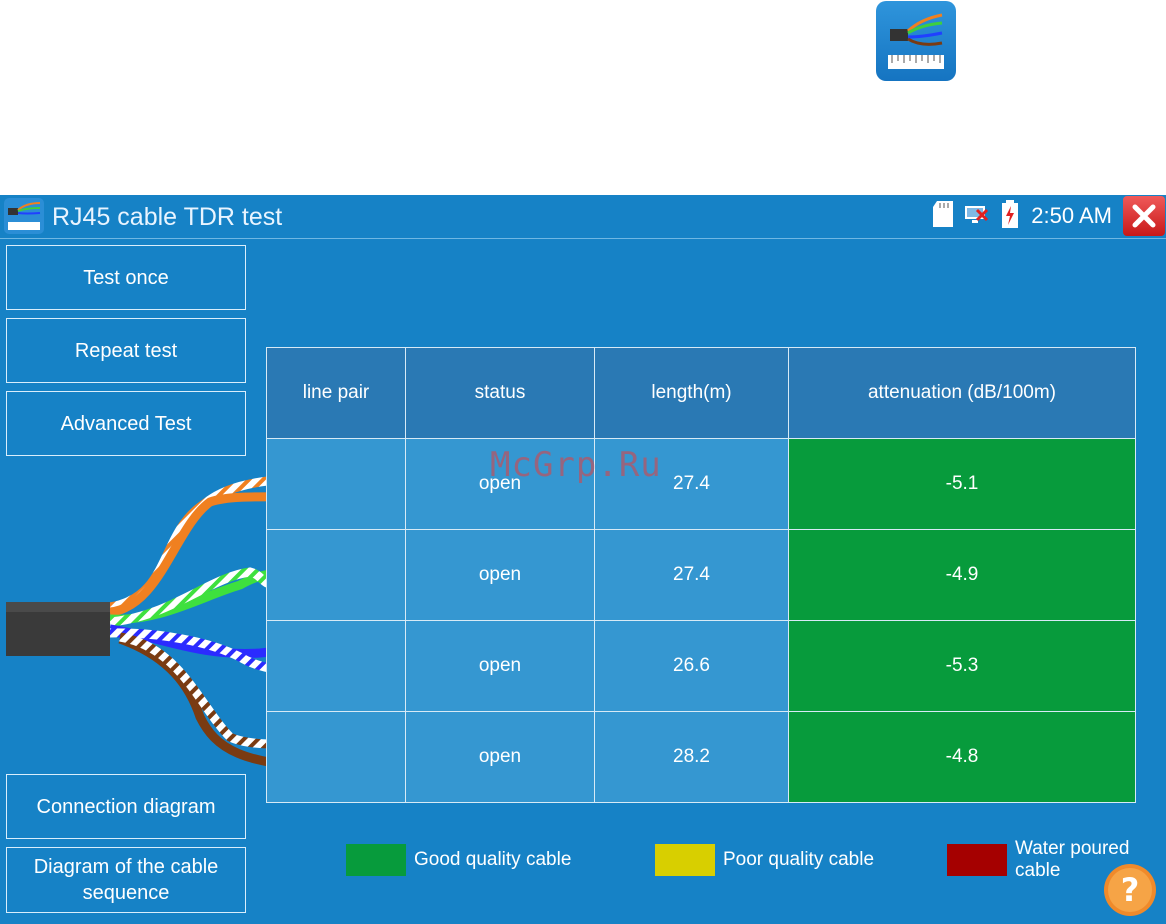 The image size is (1166, 924). Describe the element at coordinates (962, 757) in the screenshot. I see `attenuation-cell: -4.8` at that location.